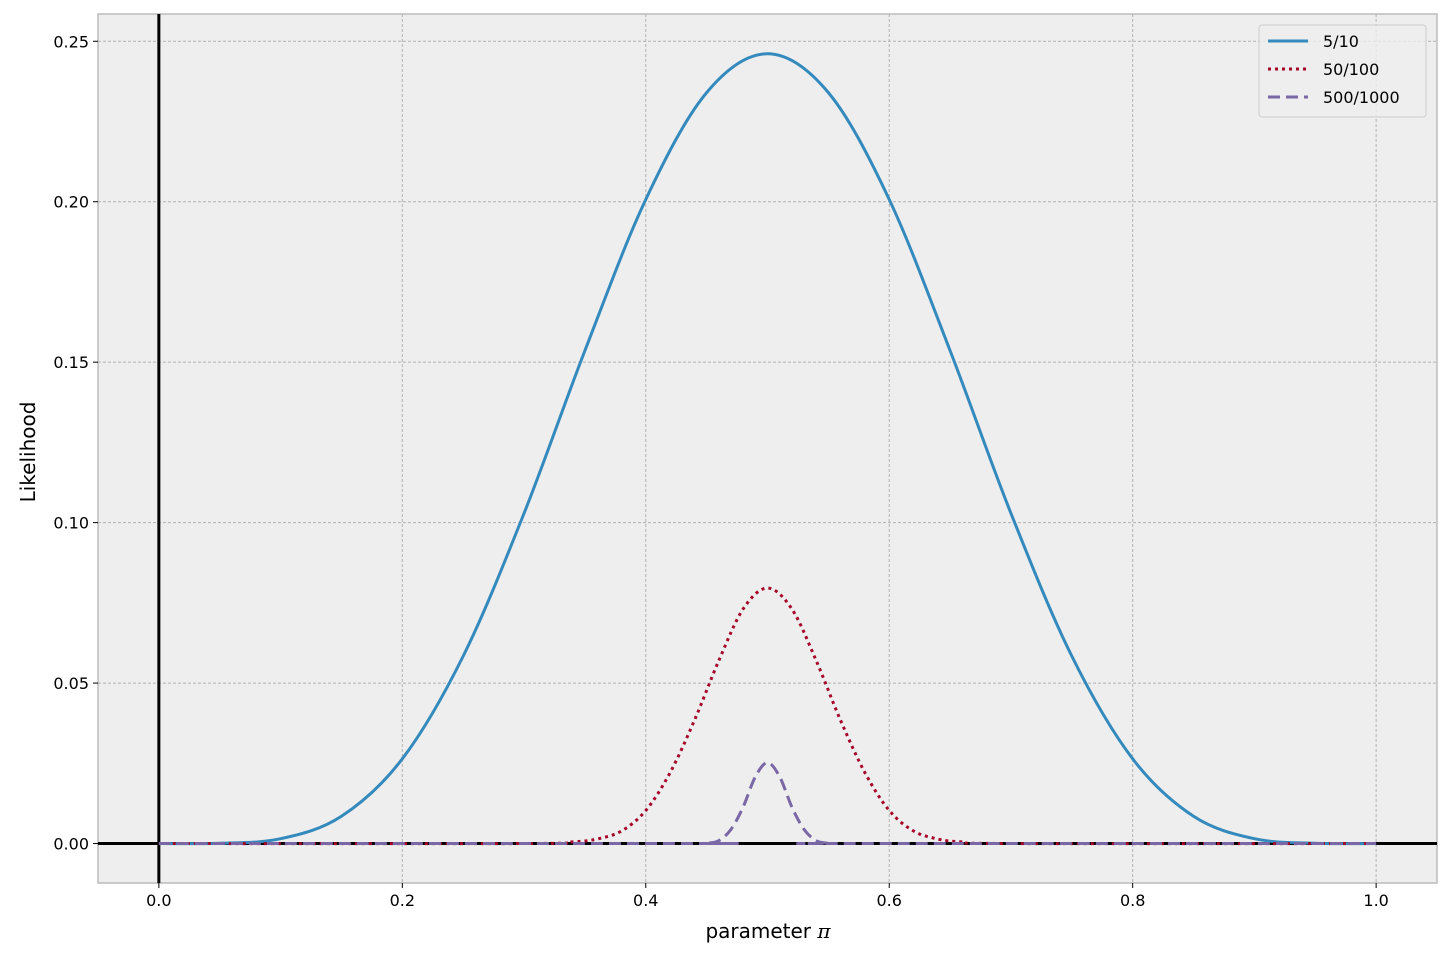  I want to click on y-tick-label-1: 0.05, so click(71, 683).